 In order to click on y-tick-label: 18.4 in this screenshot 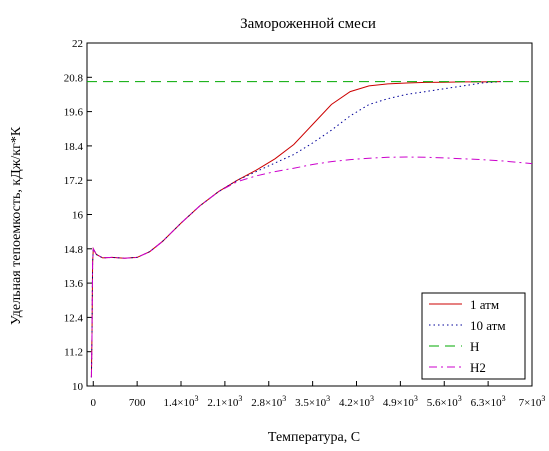, I will do `click(74, 147)`.